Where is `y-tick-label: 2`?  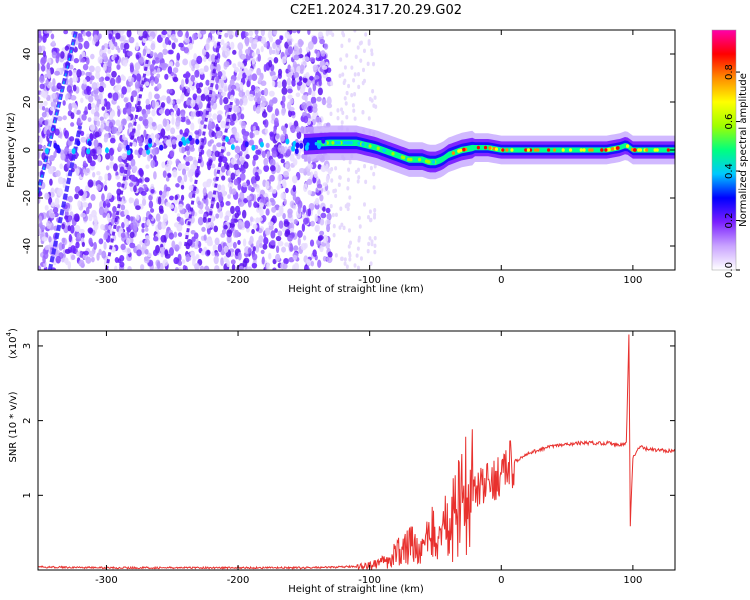
y-tick-label: 2 is located at coordinates (27, 420).